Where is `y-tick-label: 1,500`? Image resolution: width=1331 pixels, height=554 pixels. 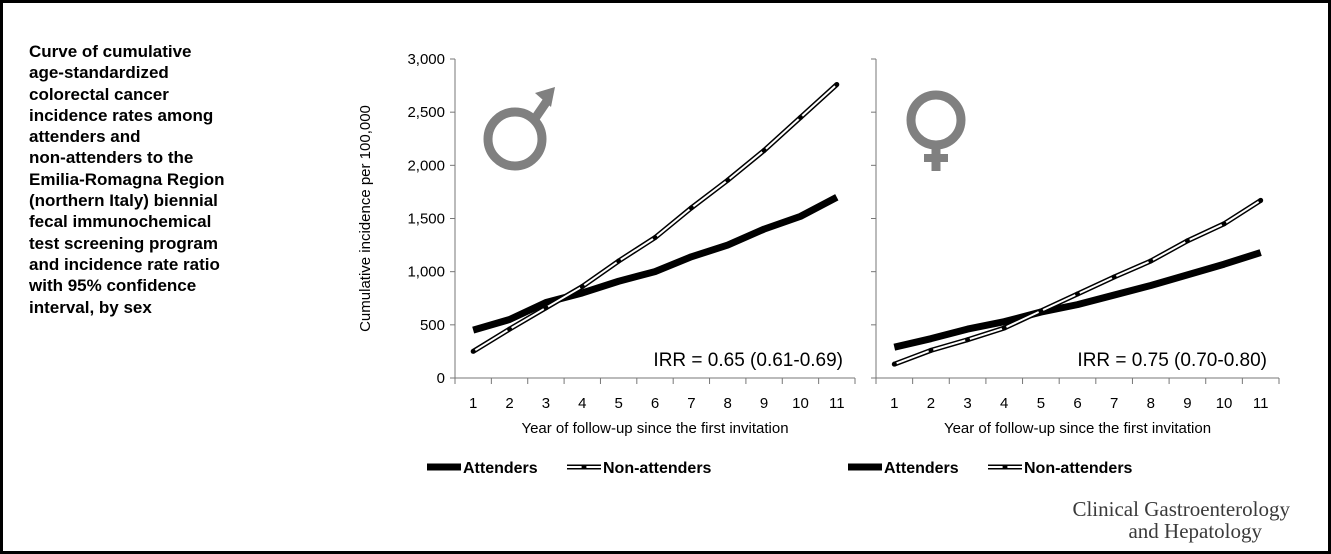
y-tick-label: 1,500 is located at coordinates (426, 219).